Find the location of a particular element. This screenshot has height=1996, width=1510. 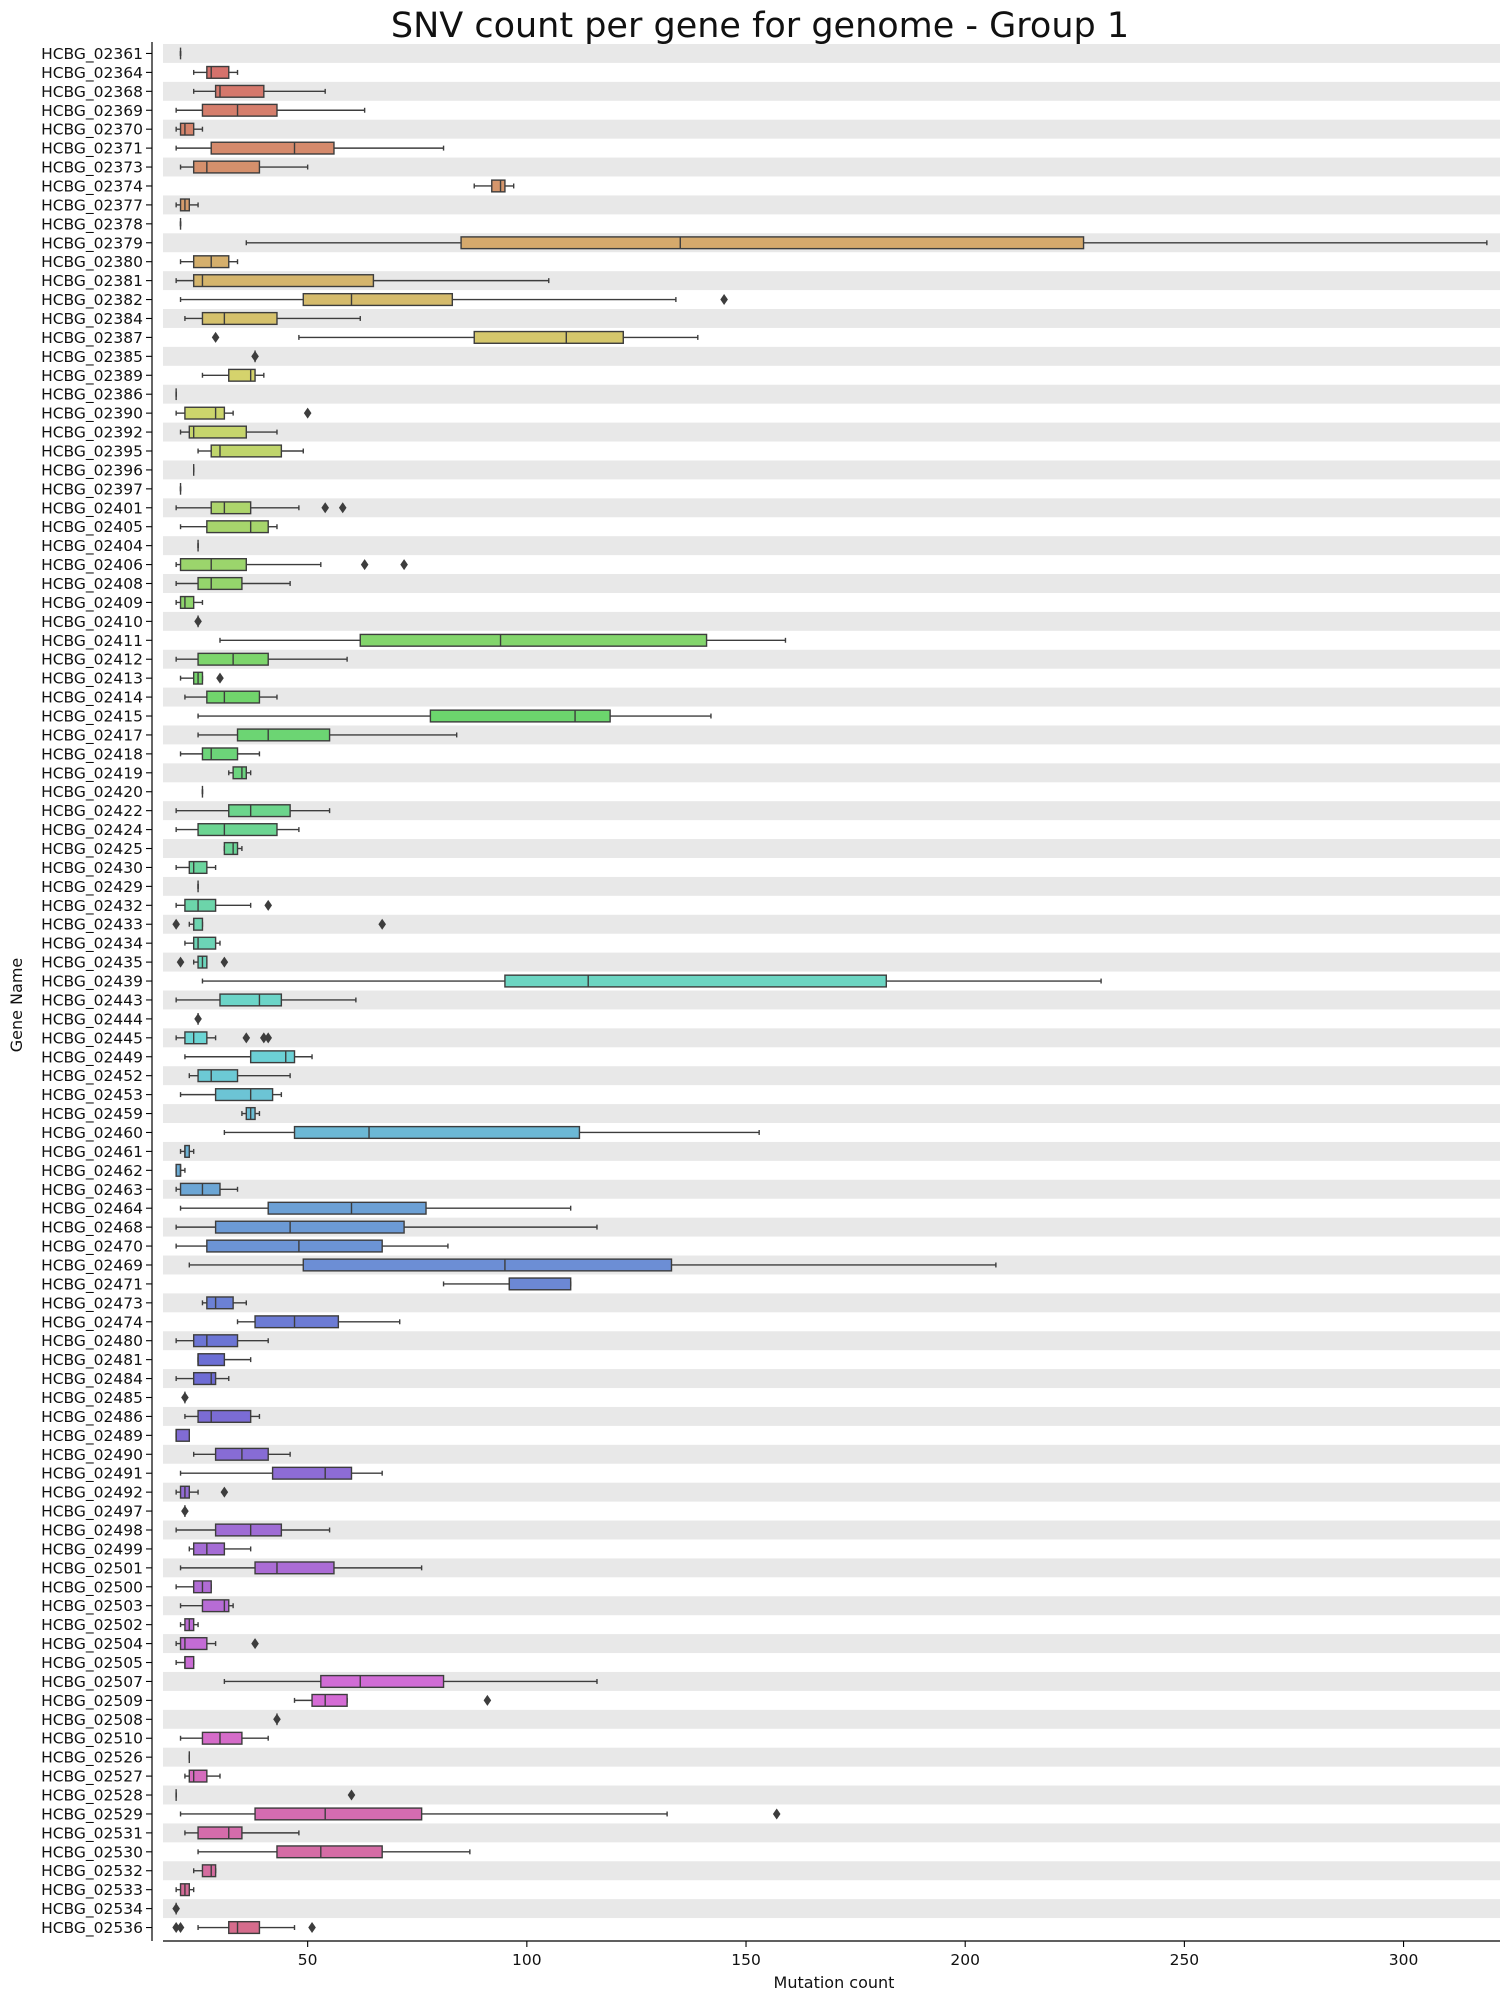

y-tick-label: HCBG_02459 is located at coordinates (92, 1114).